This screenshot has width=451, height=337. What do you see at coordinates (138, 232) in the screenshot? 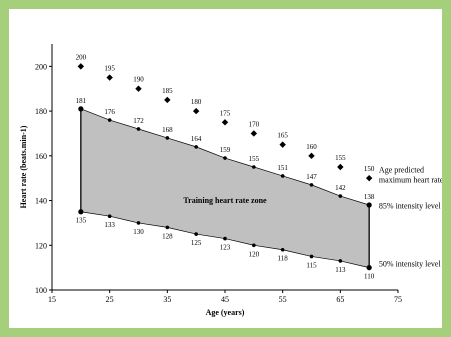
I see `label-50-percent: 130` at bounding box center [138, 232].